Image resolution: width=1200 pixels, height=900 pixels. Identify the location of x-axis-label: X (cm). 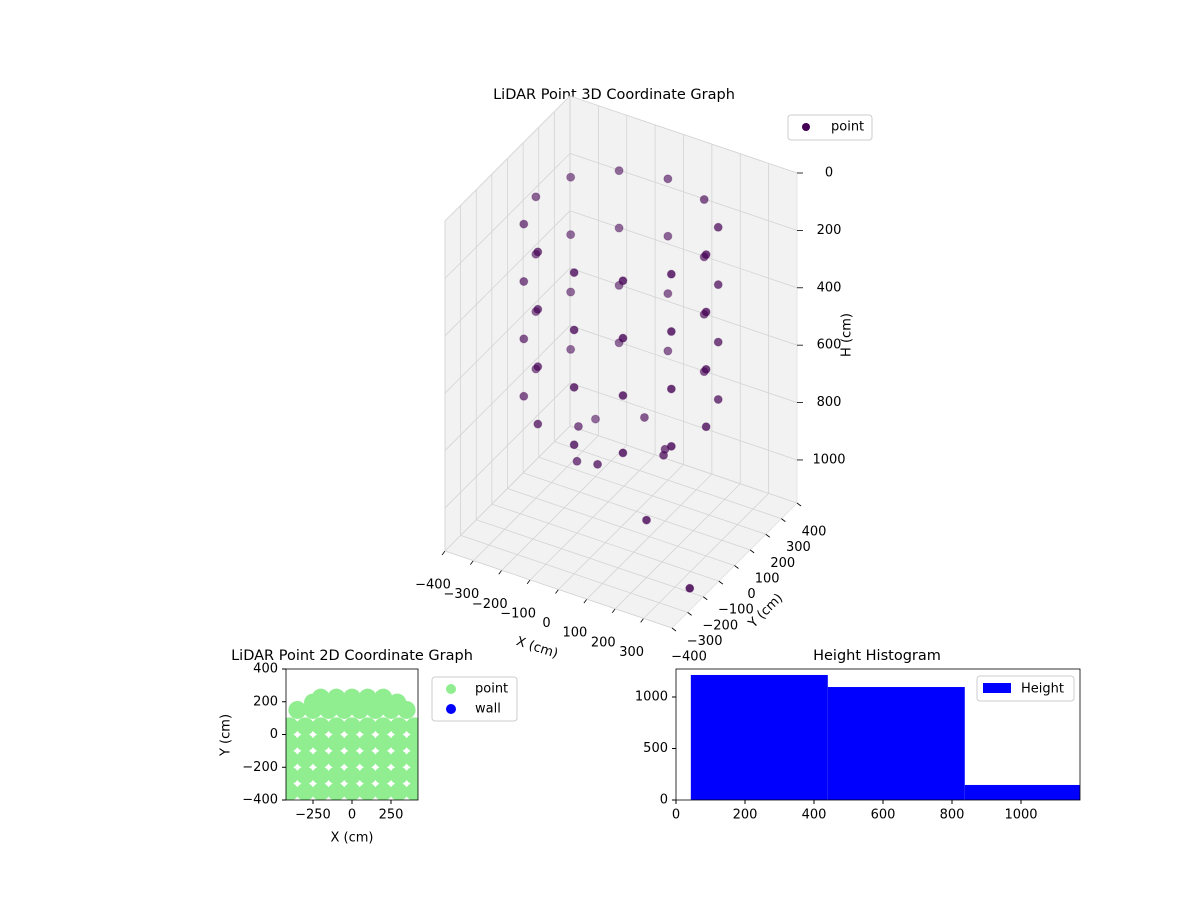
(537, 648).